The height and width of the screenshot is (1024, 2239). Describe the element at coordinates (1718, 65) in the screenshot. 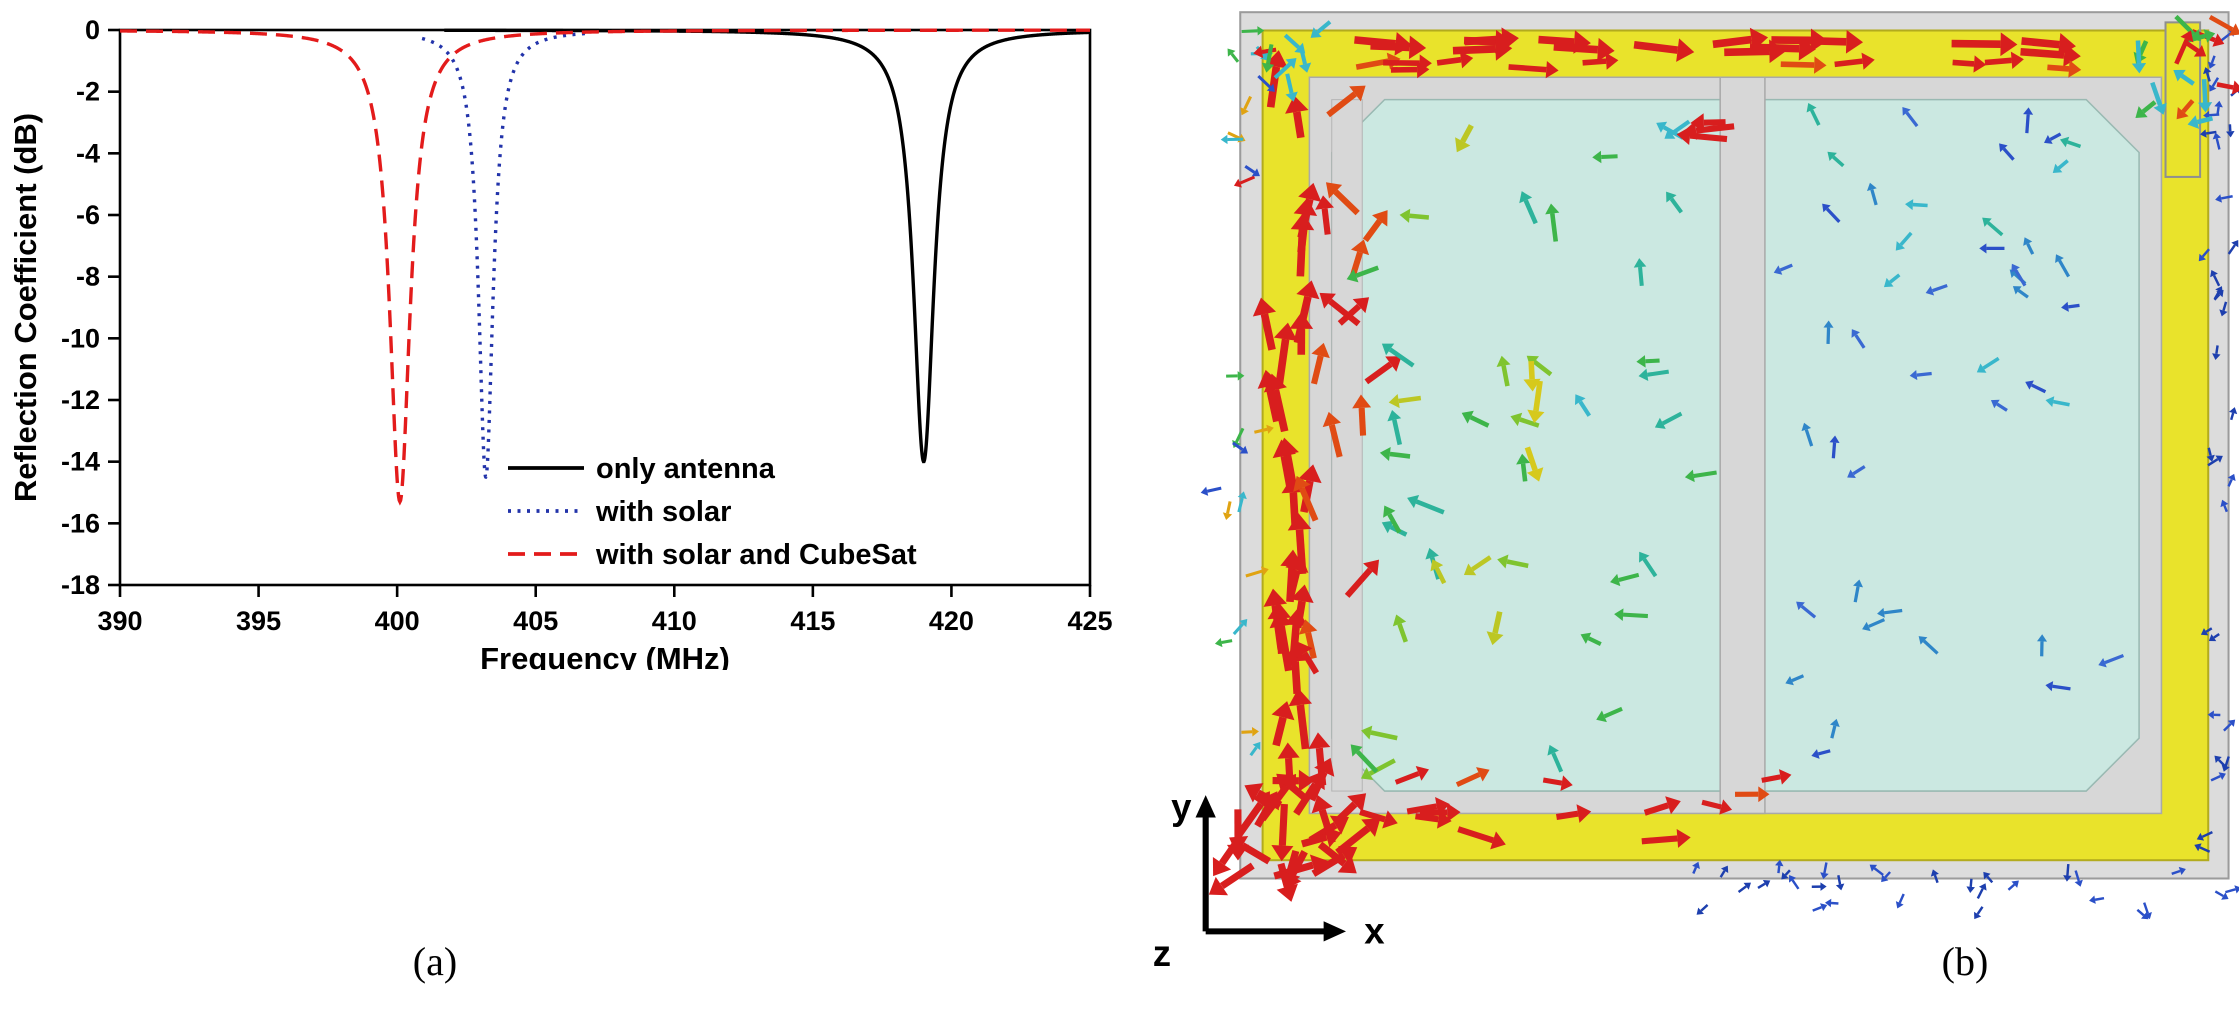

I see `arrows-top-row-b` at that location.